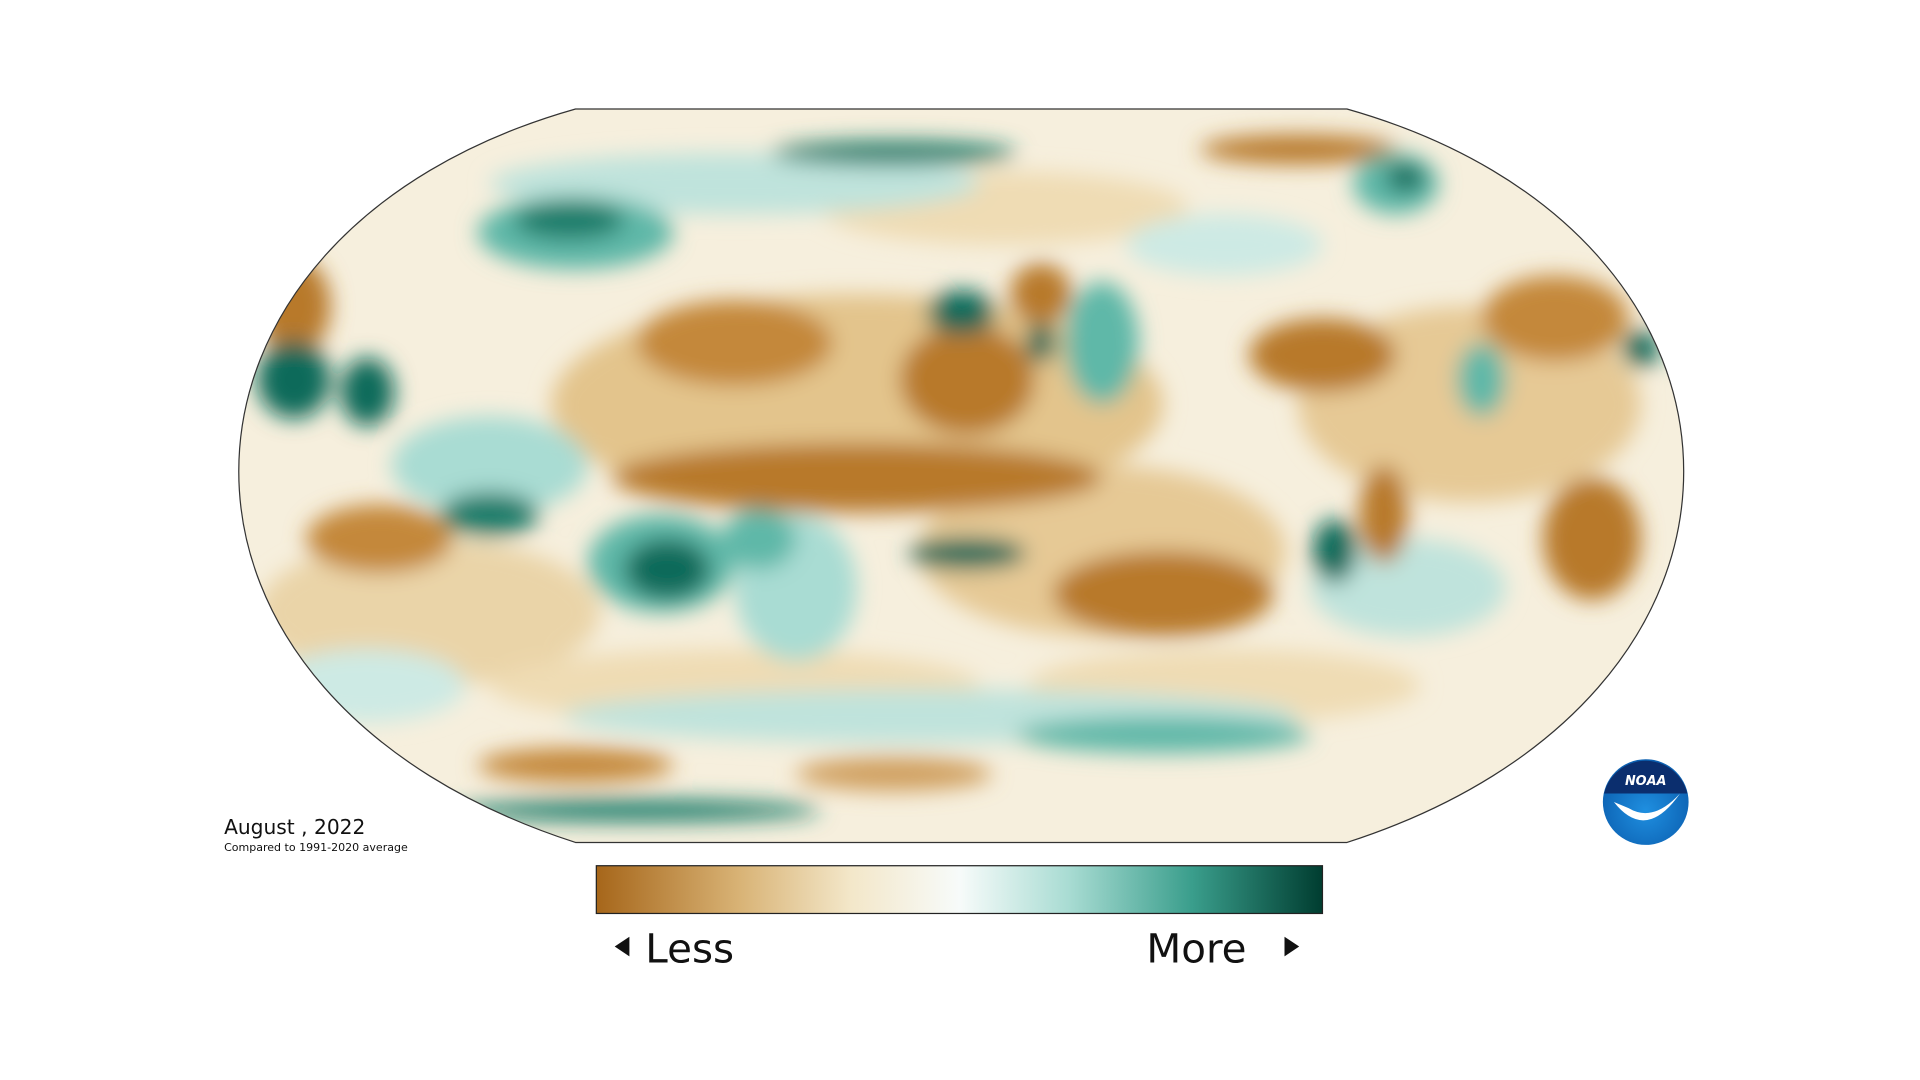 This screenshot has height=1080, width=1920. Describe the element at coordinates (294, 827) in the screenshot. I see `map-date: August , 2022` at that location.